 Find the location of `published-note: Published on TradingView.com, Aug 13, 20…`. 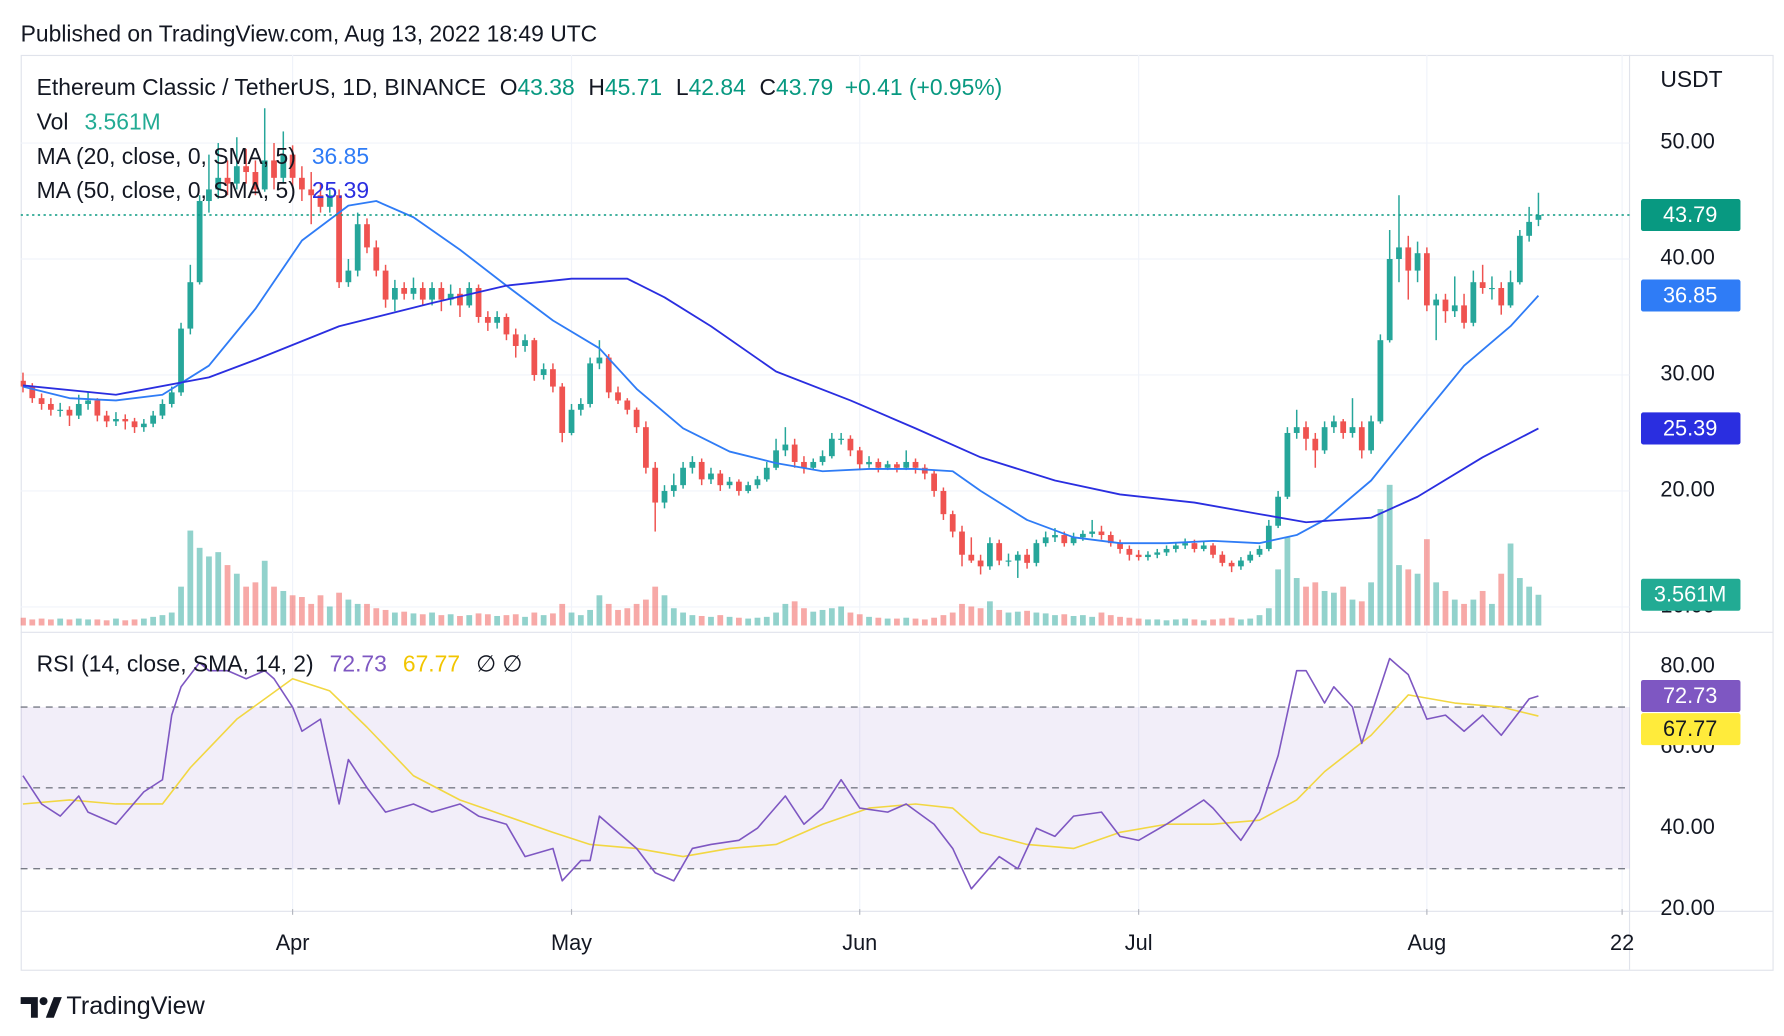

published-note: Published on TradingView.com, Aug 13, 20… is located at coordinates (309, 33).